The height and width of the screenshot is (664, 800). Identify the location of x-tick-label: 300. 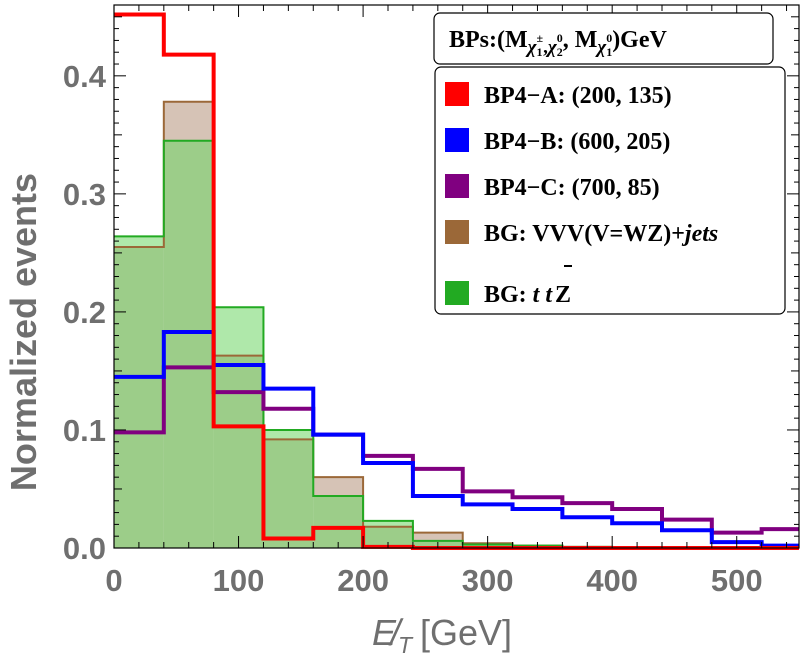
(488, 580).